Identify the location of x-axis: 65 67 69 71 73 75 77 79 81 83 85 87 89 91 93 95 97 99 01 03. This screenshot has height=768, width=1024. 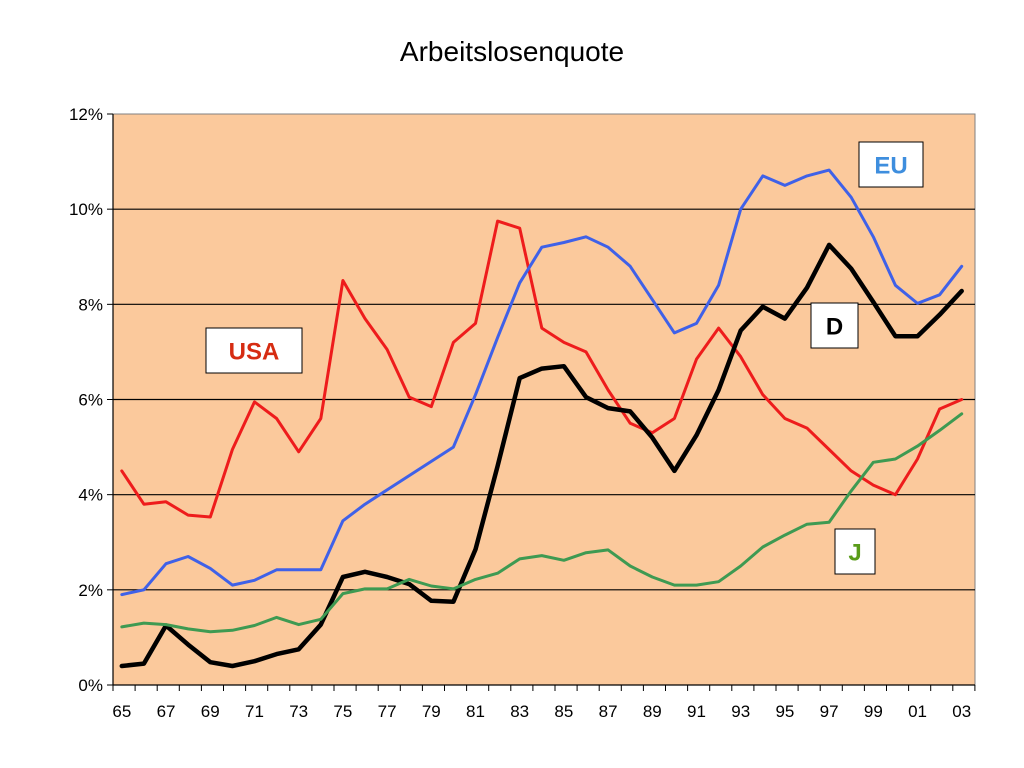
(544, 702).